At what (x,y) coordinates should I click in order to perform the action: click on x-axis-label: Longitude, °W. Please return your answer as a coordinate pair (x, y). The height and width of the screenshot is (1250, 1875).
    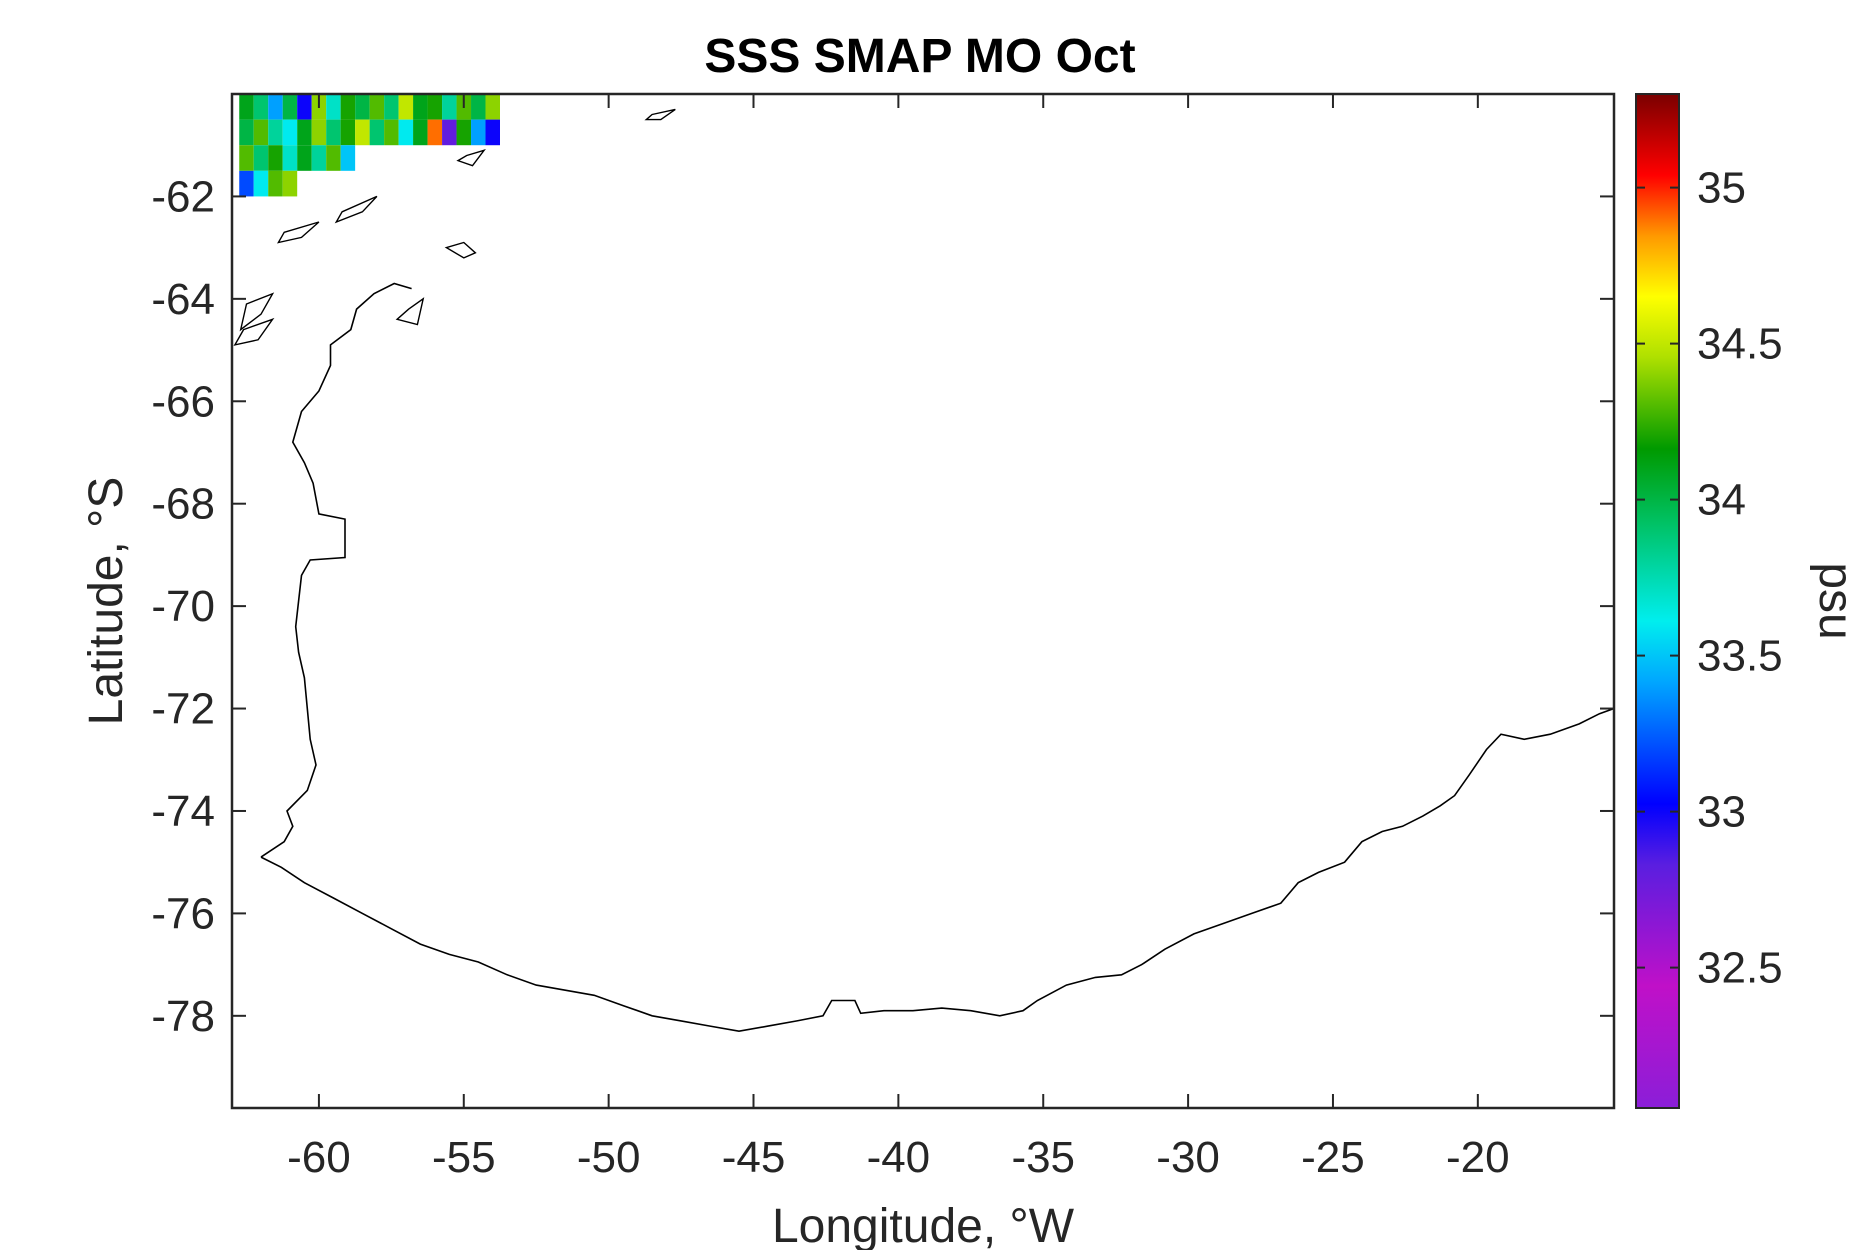
    Looking at the image, I should click on (923, 1225).